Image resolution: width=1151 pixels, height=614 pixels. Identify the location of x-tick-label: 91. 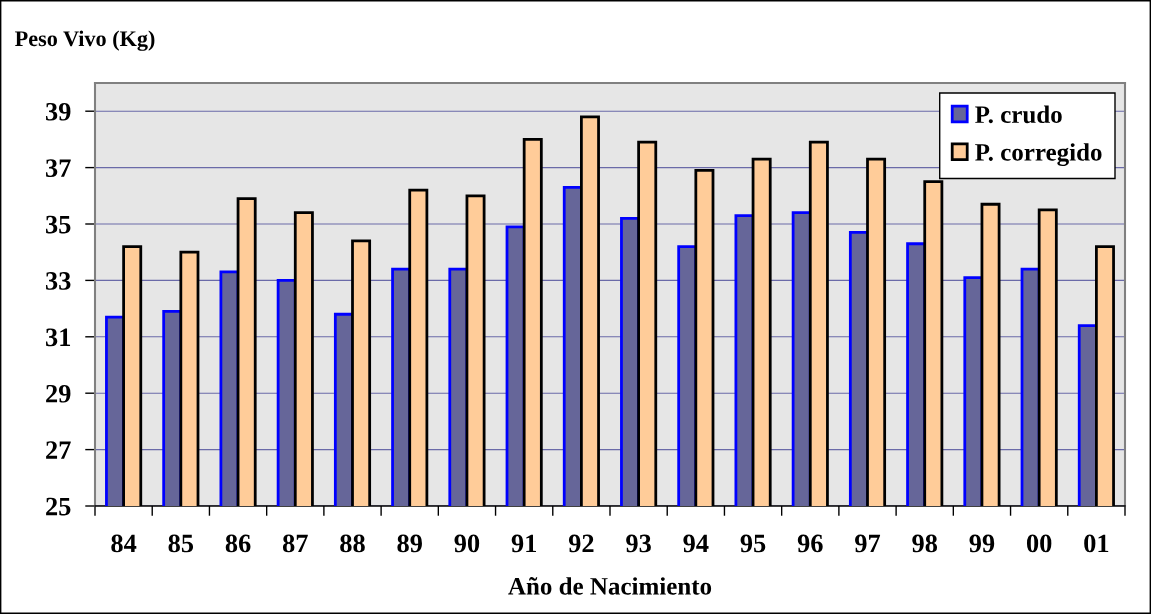
(523, 543).